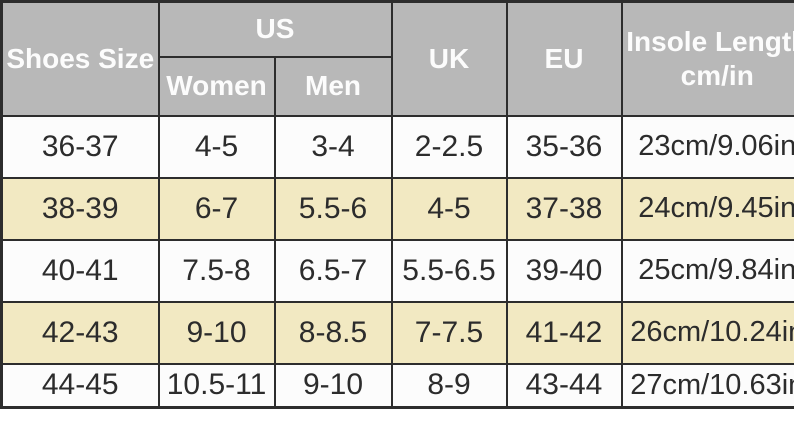  Describe the element at coordinates (216, 86) in the screenshot. I see `header-us-women: Women` at that location.